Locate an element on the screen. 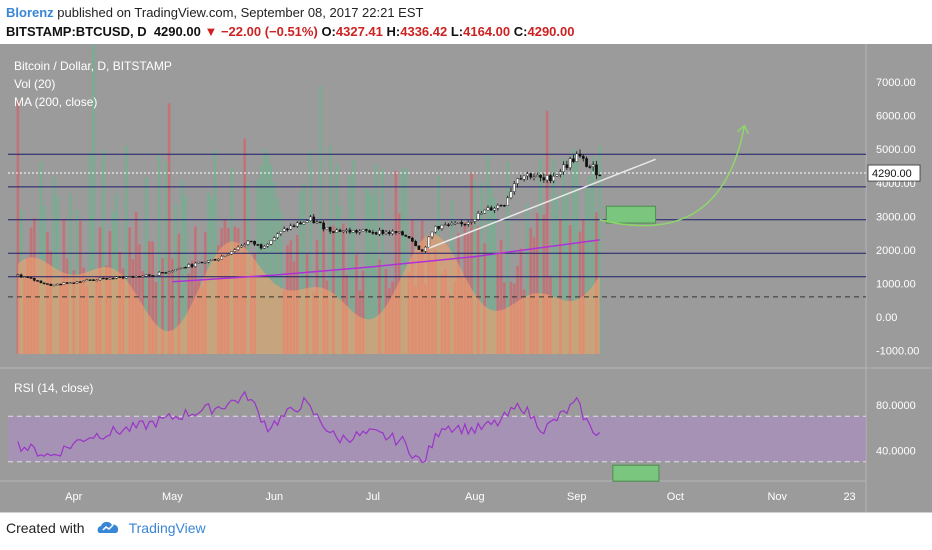 This screenshot has height=550, width=932. target-box is located at coordinates (631, 214).